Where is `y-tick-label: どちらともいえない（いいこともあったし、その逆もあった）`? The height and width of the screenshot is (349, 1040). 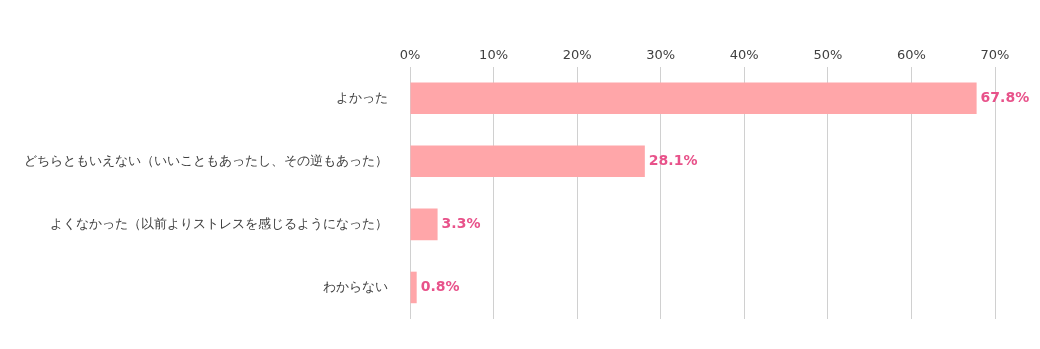 y-tick-label: どちらともいえない（いいこともあったし、その逆もあった） is located at coordinates (206, 160).